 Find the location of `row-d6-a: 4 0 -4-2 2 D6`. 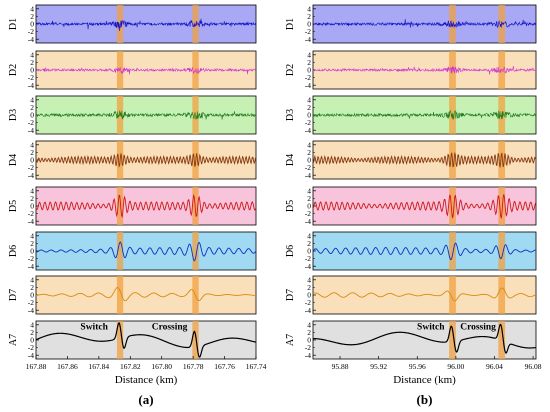

row-d6-a: 4 0 -4-2 2 D6 is located at coordinates (132, 251).